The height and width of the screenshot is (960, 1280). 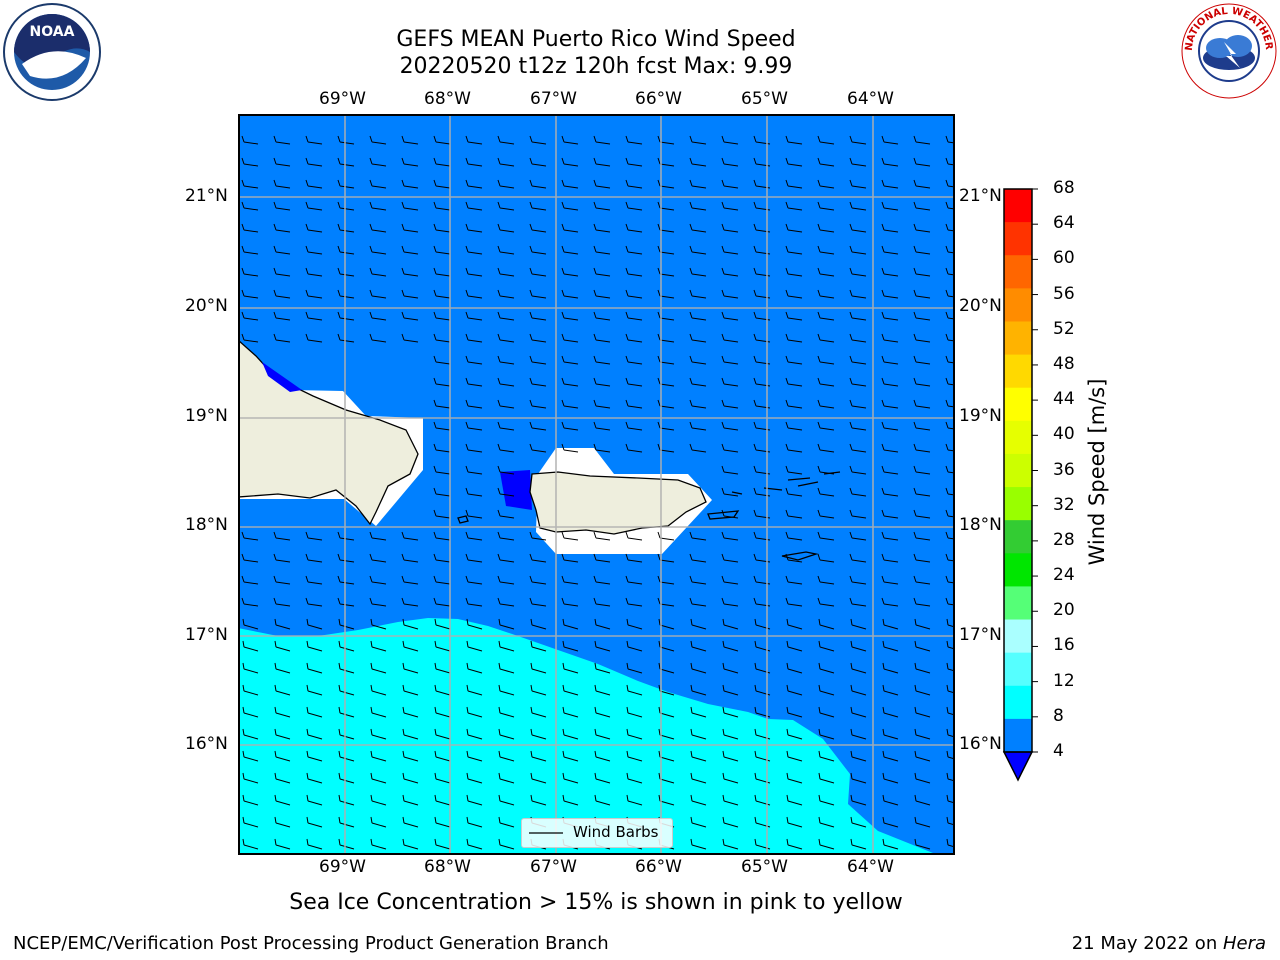 What do you see at coordinates (553, 867) in the screenshot?
I see `lon-label-bottom: 67°W` at bounding box center [553, 867].